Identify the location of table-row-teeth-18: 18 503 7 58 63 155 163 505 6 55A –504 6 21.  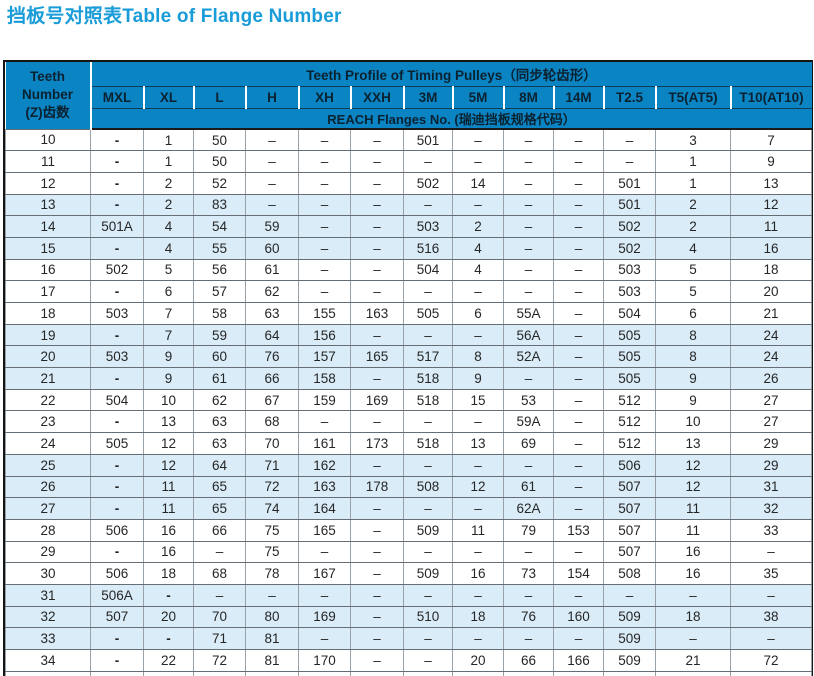
(409, 313).